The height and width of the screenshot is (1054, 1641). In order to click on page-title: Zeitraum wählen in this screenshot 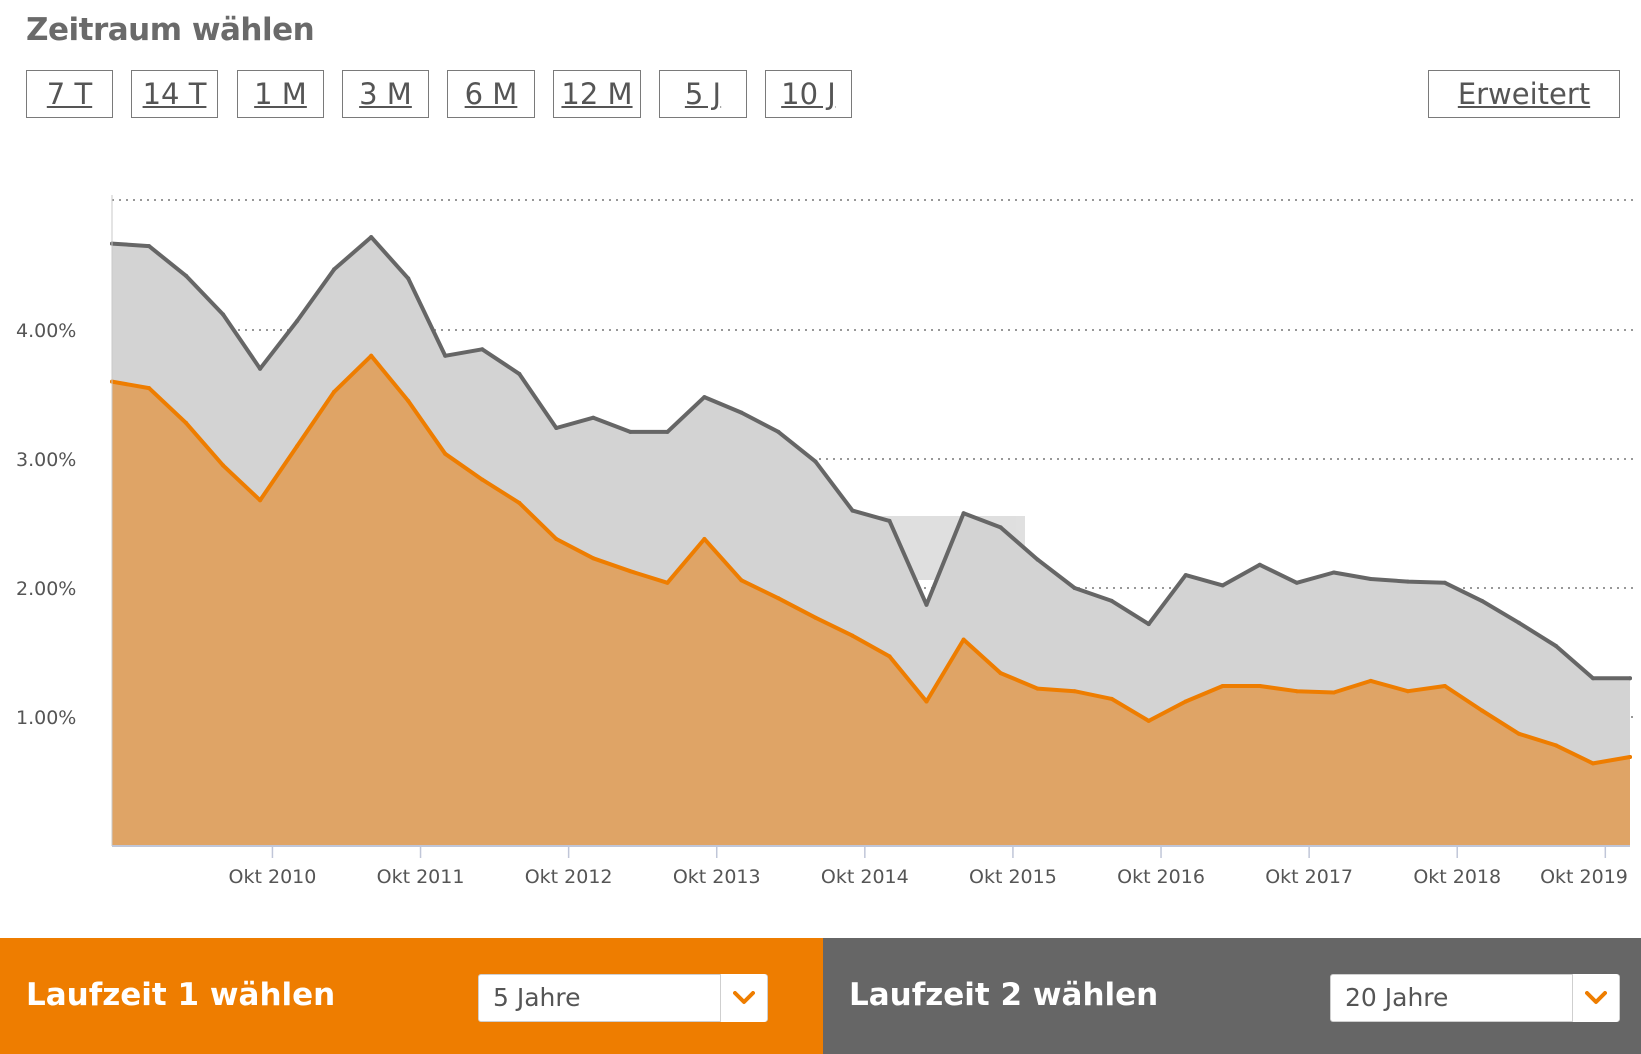, I will do `click(170, 30)`.